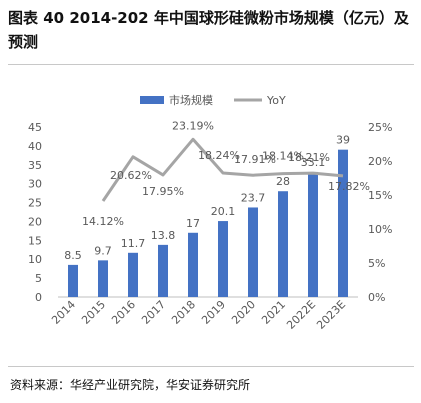 Image resolution: width=421 pixels, height=403 pixels. Describe the element at coordinates (35, 203) in the screenshot. I see `left-tick-label: 25` at that location.